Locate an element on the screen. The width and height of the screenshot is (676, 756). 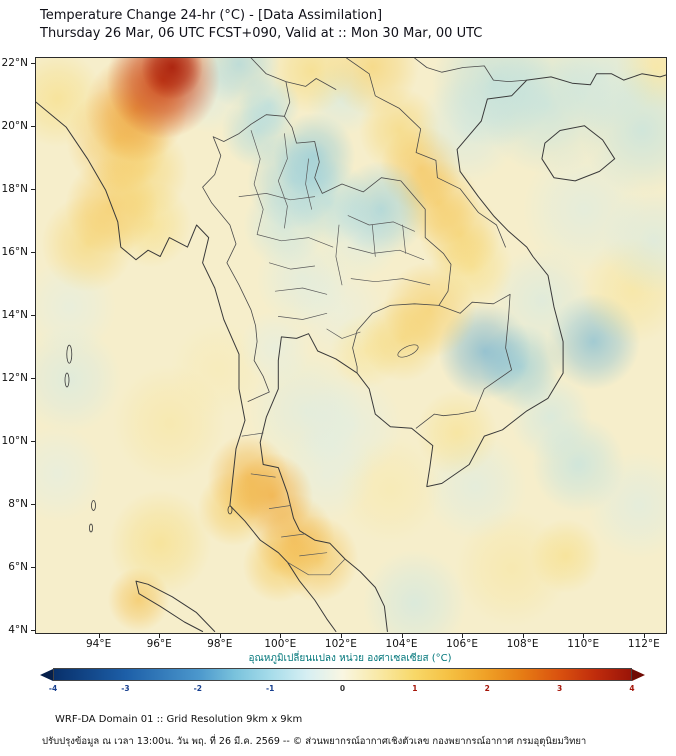
lat-tick-label: 10°N is located at coordinates (14, 440).